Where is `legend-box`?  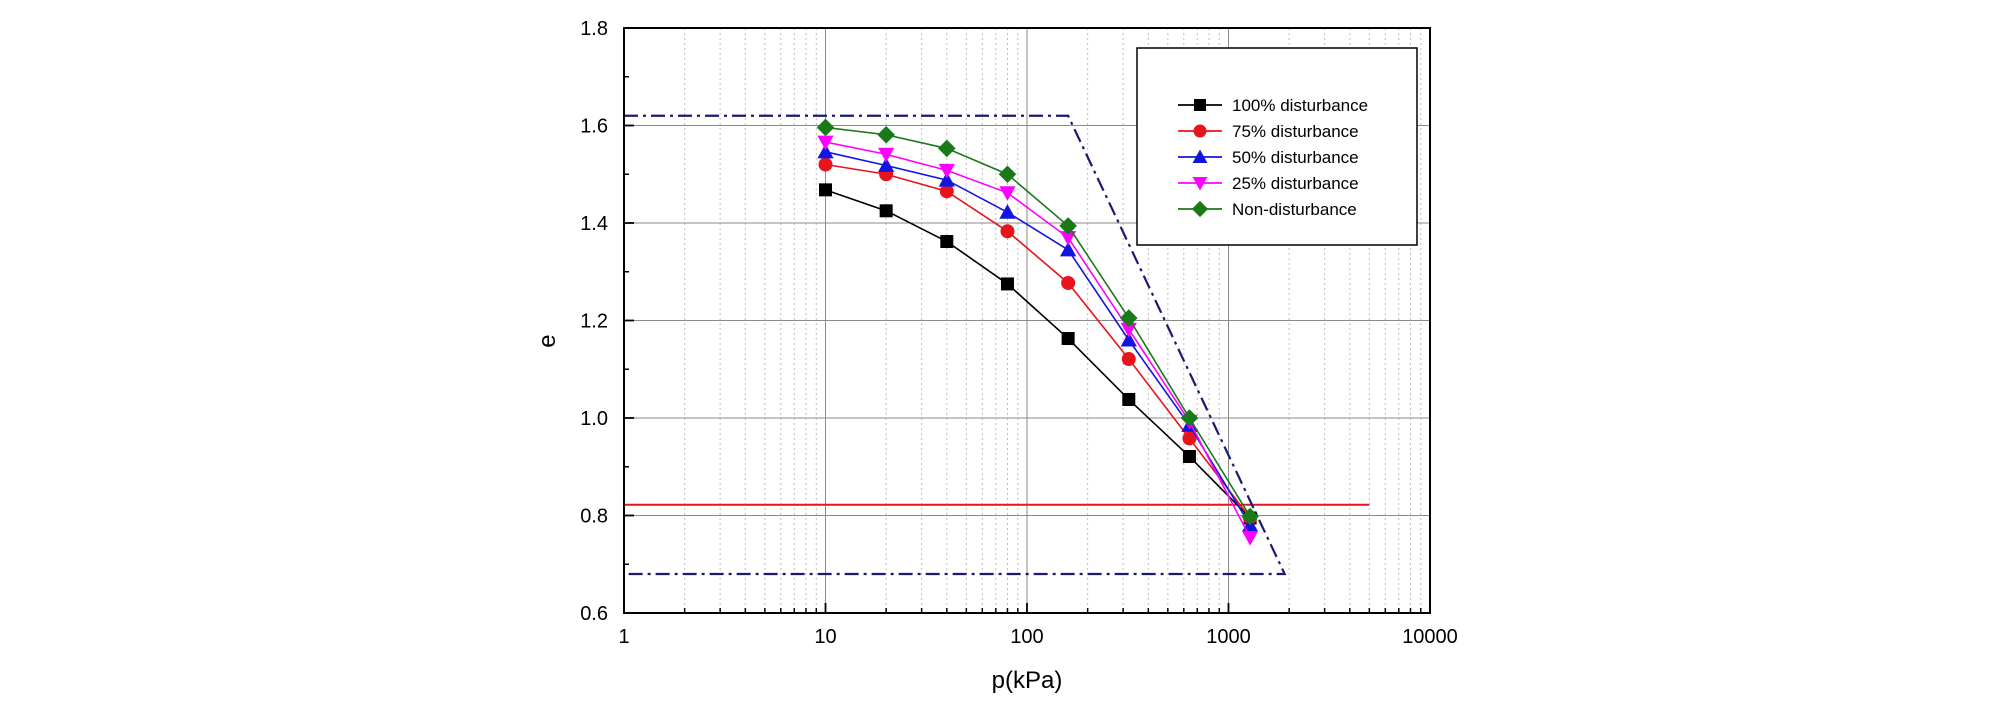
legend-box is located at coordinates (1277, 146).